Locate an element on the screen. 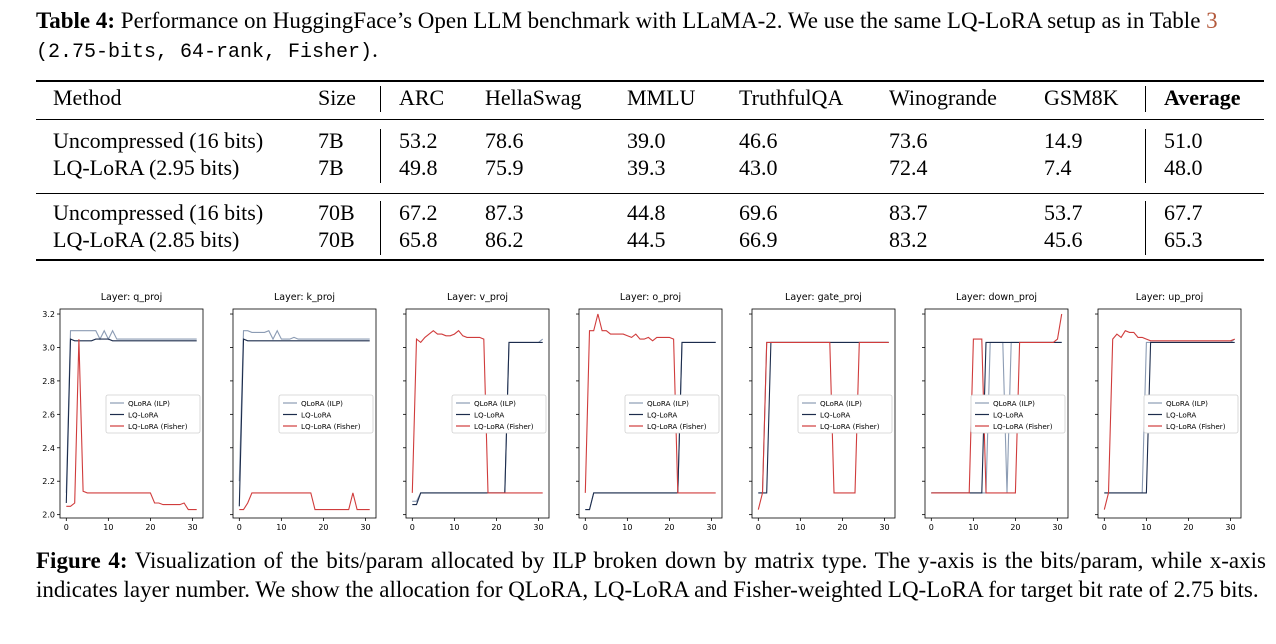 The image size is (1276, 644). table-header-rule is located at coordinates (650, 119).